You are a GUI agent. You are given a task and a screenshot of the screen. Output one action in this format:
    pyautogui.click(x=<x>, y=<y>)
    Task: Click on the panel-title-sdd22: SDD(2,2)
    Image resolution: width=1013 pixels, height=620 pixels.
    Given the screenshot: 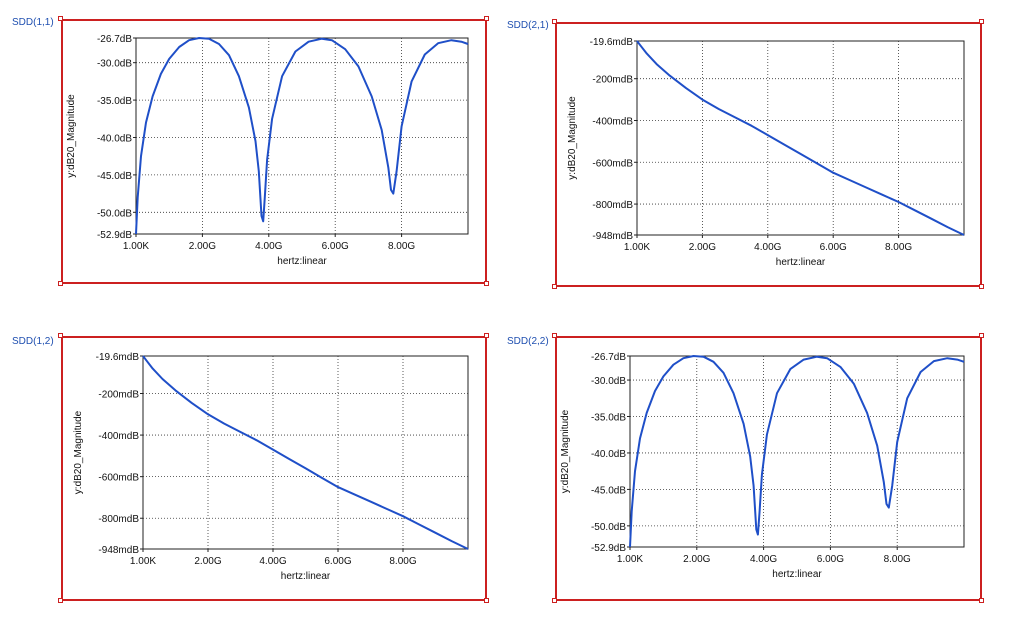 What is the action you would take?
    pyautogui.click(x=528, y=341)
    